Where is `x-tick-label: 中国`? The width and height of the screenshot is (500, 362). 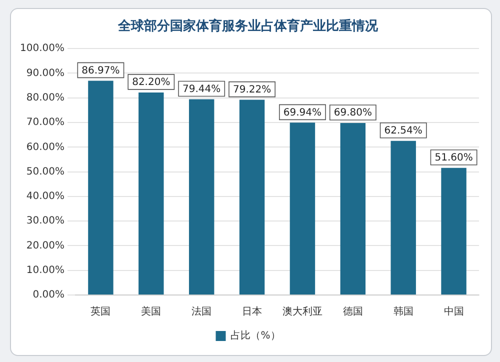 x-tick-label: 中国 is located at coordinates (454, 312).